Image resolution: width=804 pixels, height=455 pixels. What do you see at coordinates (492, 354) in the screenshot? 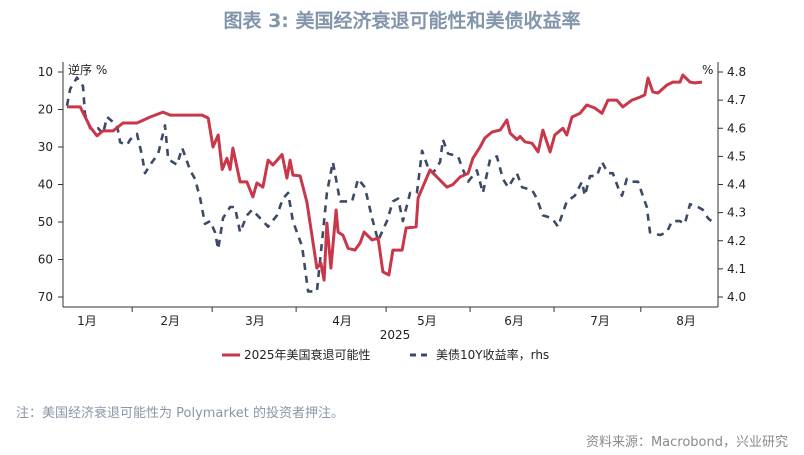
I see `legend-label-yield: 美债10Y收益率，rhs` at bounding box center [492, 354].